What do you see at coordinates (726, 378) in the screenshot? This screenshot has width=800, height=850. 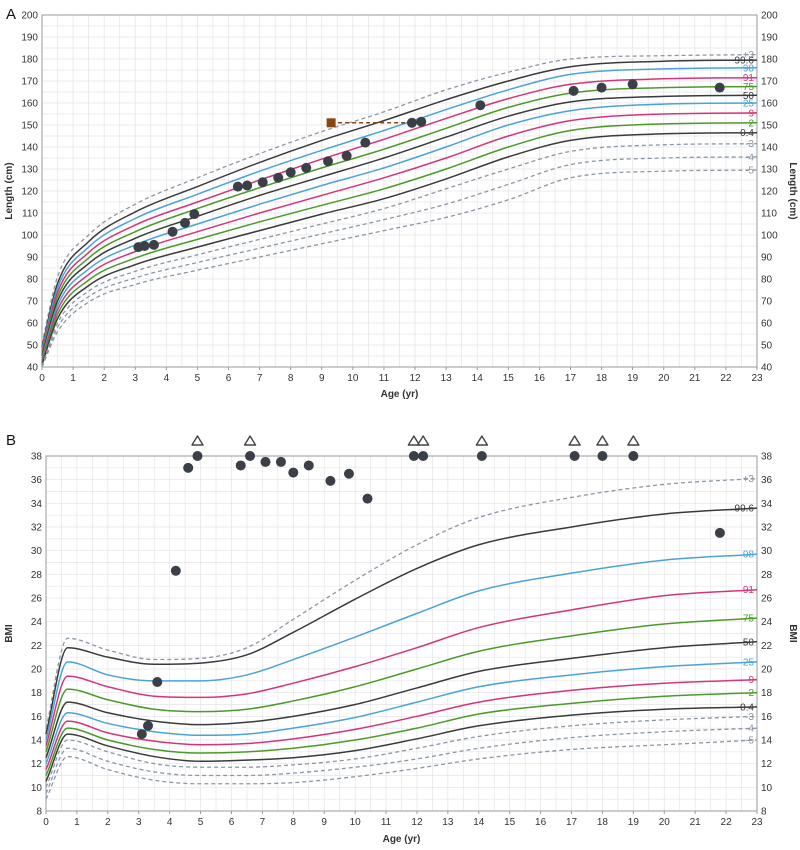 I see `x-tick-label: 22` at bounding box center [726, 378].